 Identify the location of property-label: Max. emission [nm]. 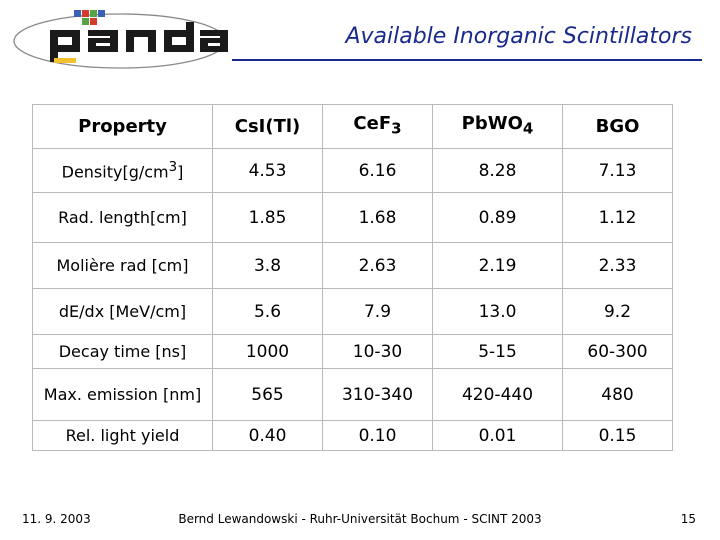
(122, 394).